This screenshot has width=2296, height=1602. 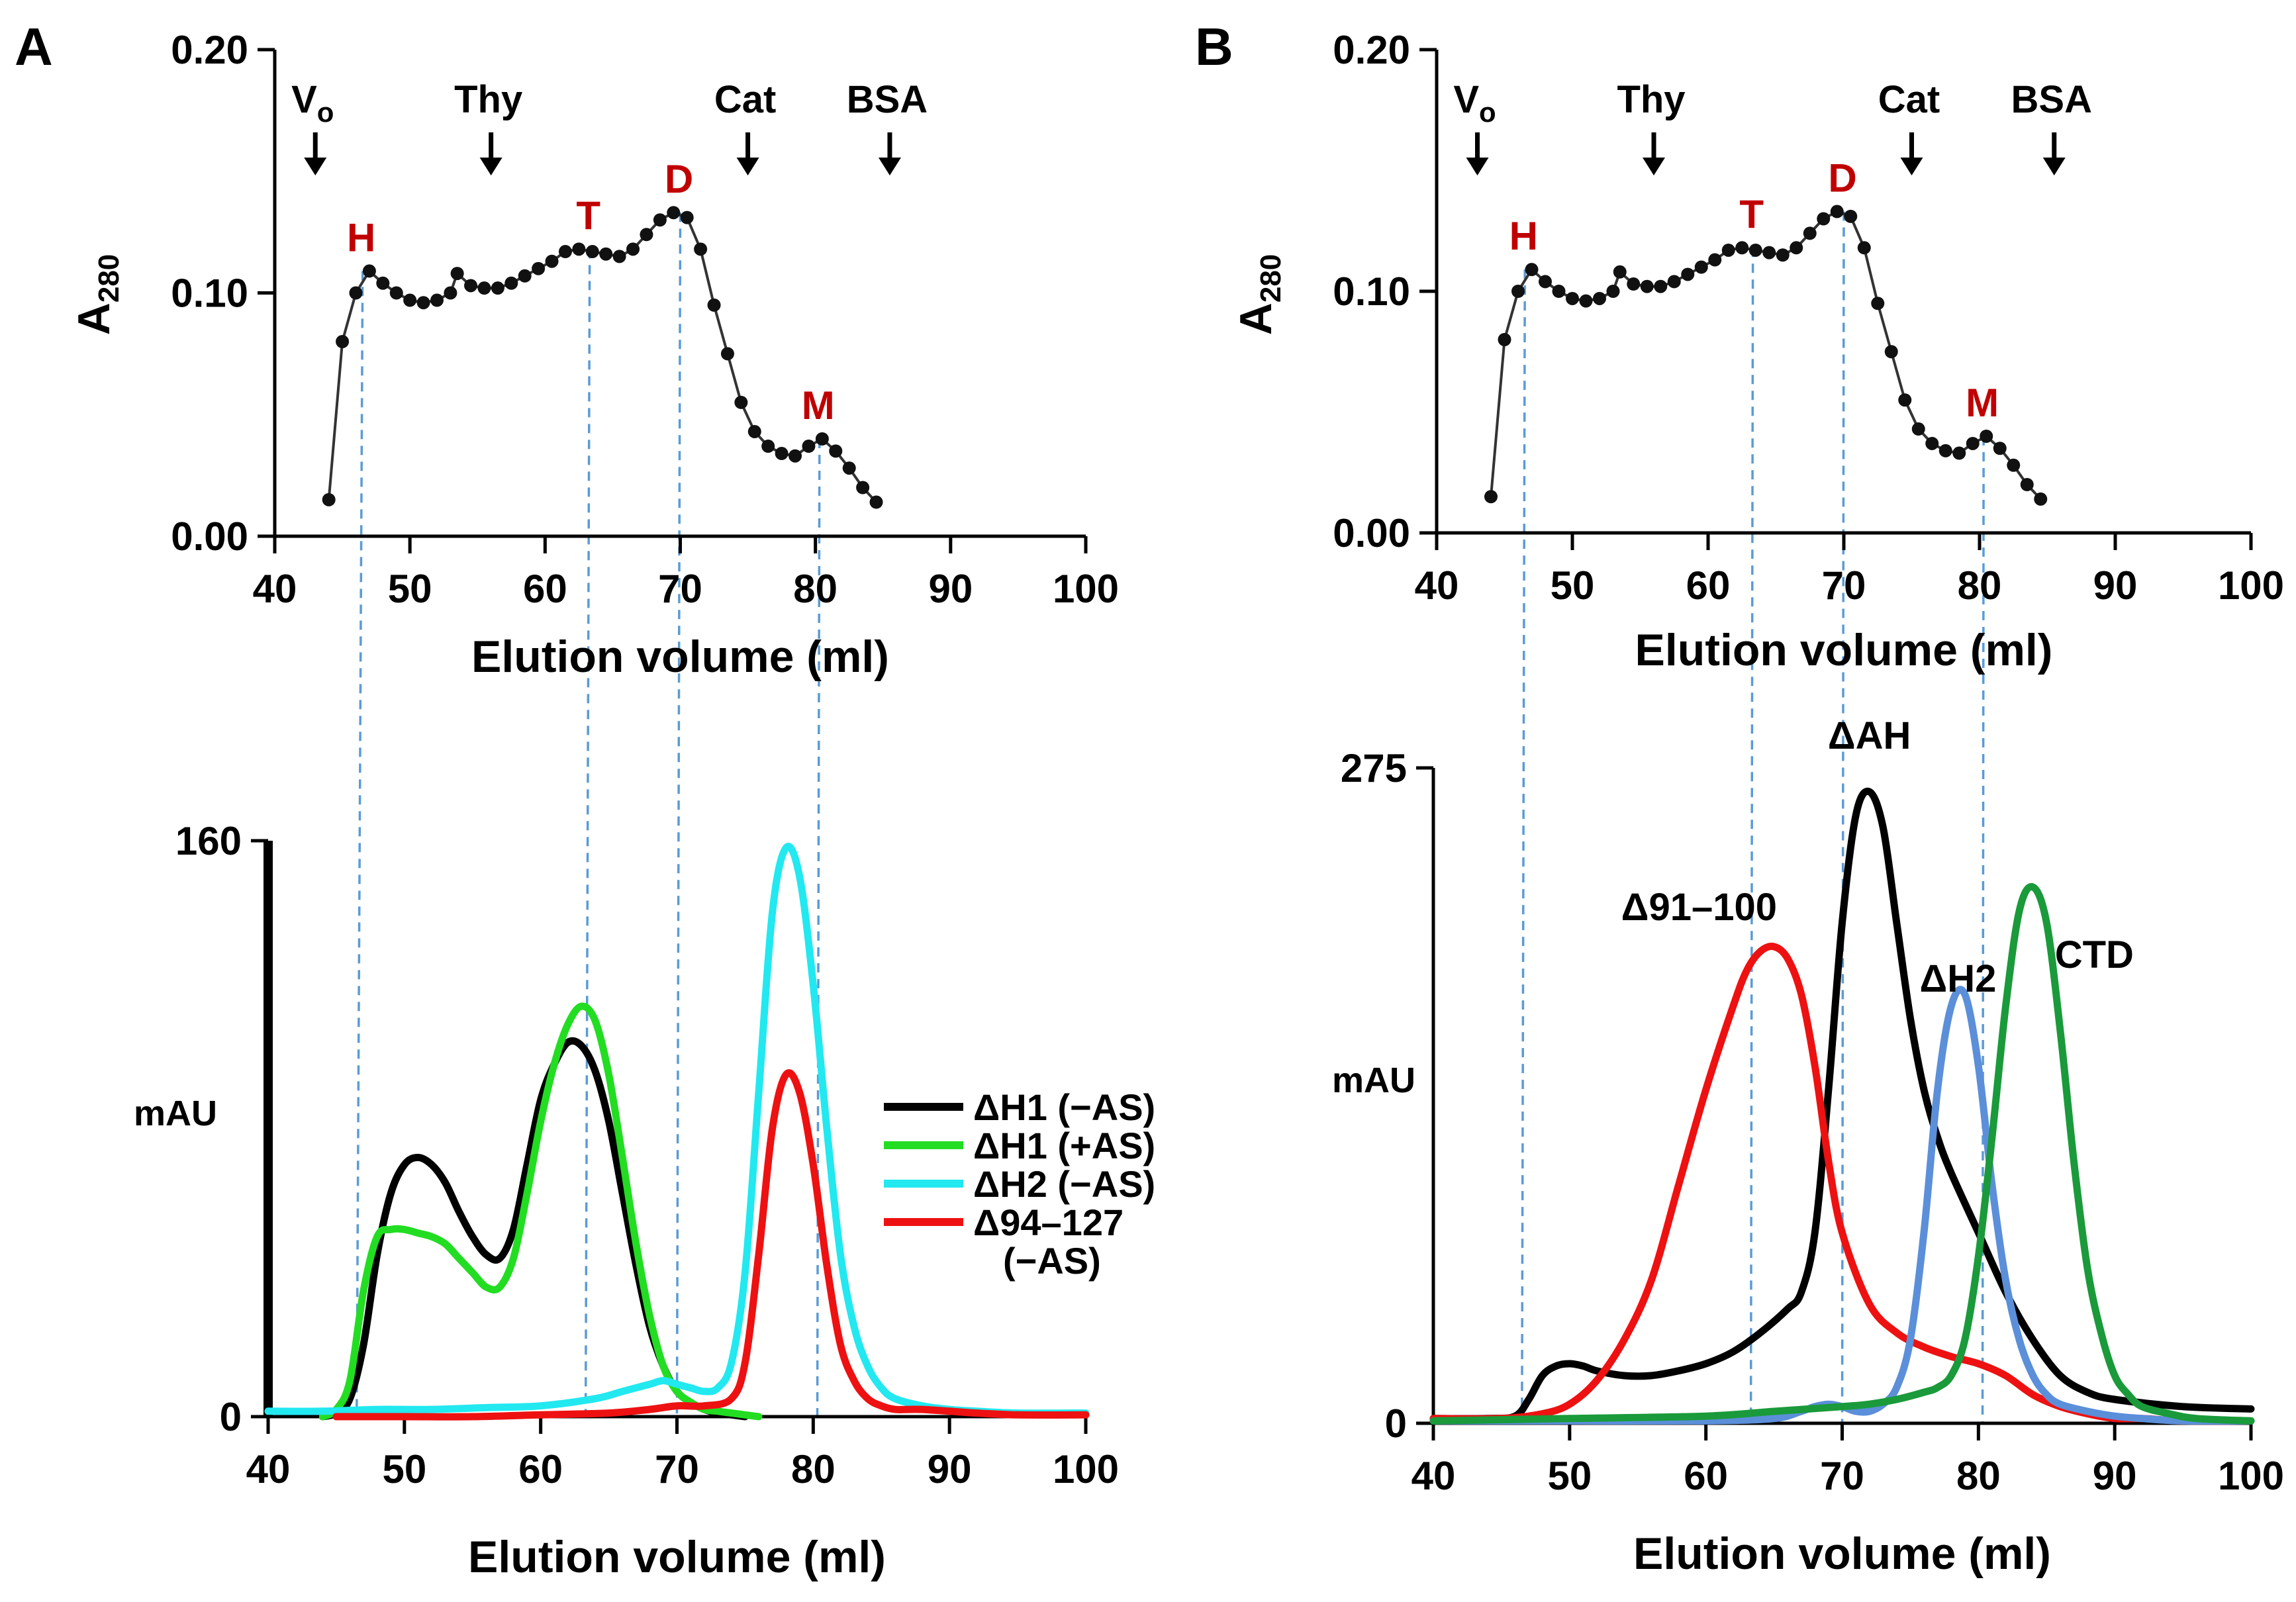 What do you see at coordinates (1909, 126) in the screenshot?
I see `standard-arrow: Cat` at bounding box center [1909, 126].